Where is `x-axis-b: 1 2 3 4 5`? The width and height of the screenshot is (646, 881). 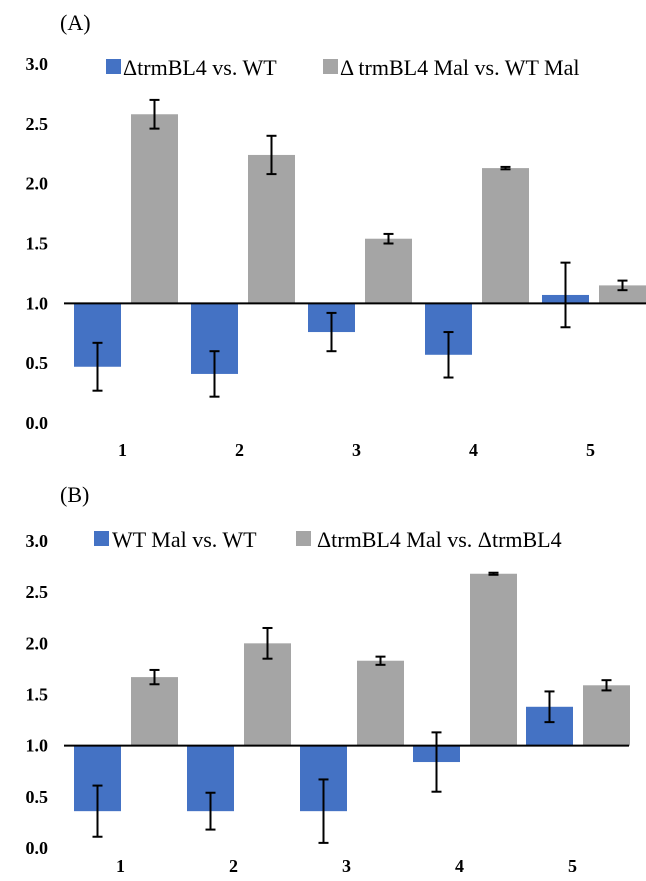
x-axis-b: 1 2 3 4 5 is located at coordinates (346, 866).